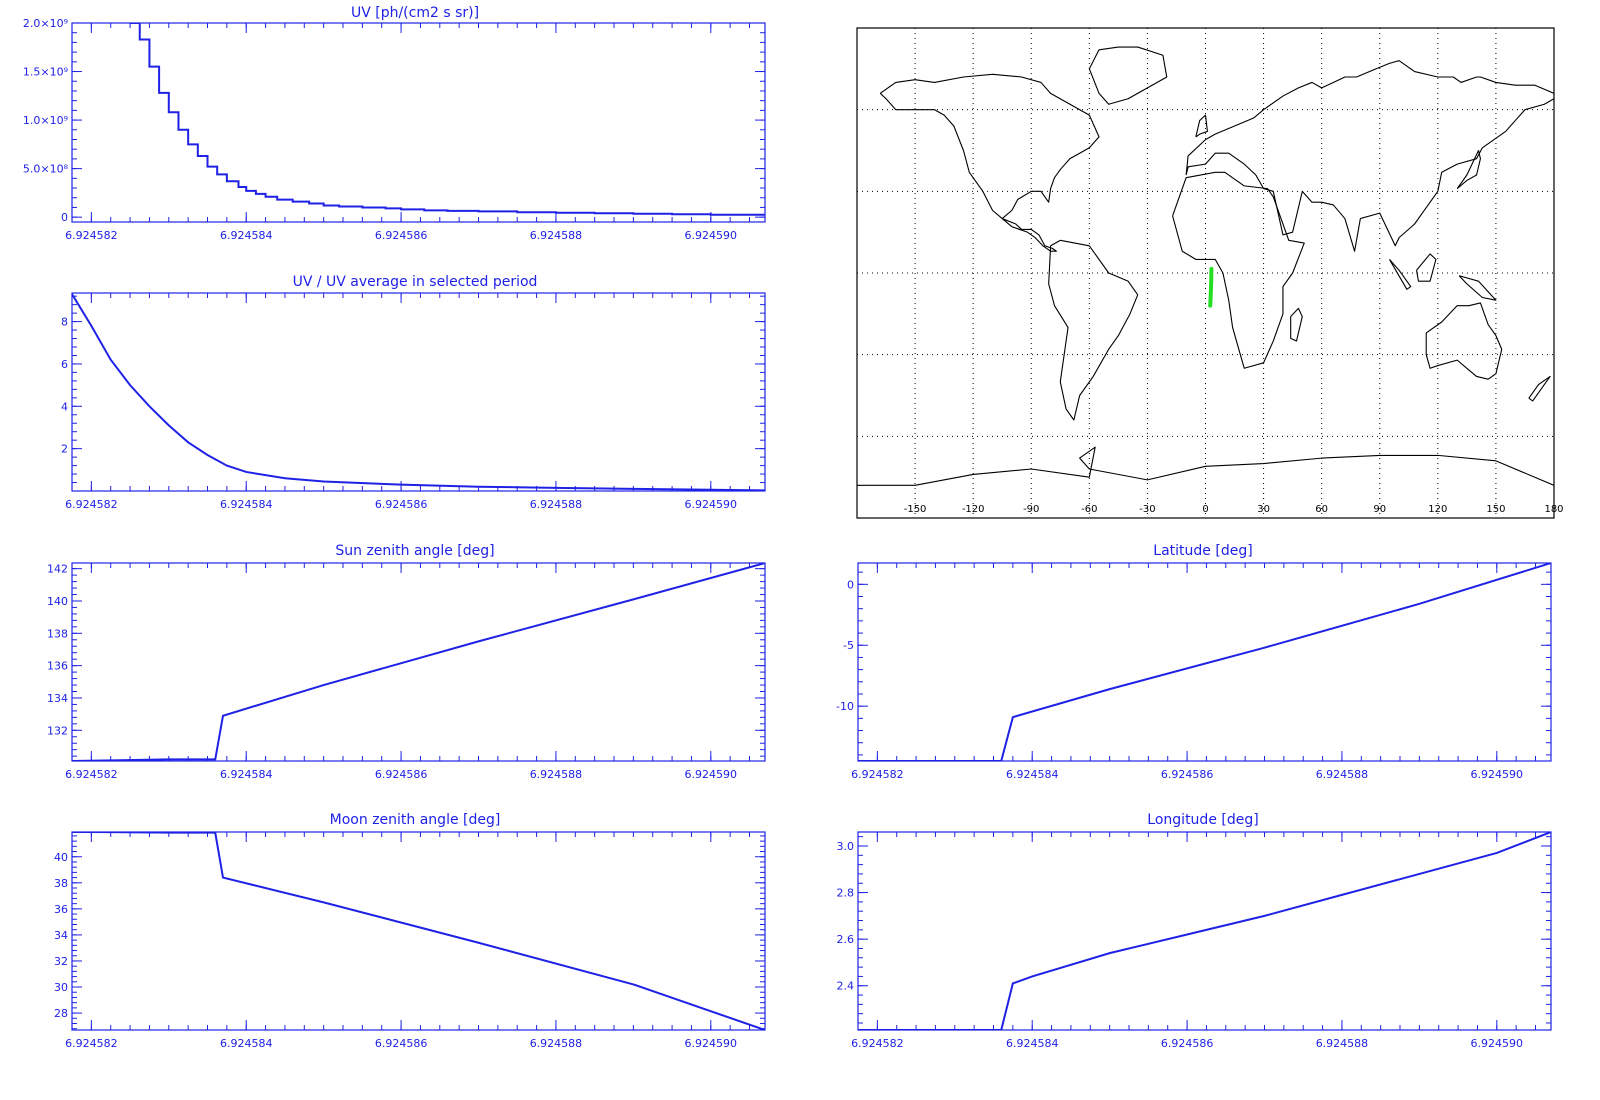 The image size is (1600, 1100). Describe the element at coordinates (57, 730) in the screenshot. I see `y-tick-label: 132` at that location.